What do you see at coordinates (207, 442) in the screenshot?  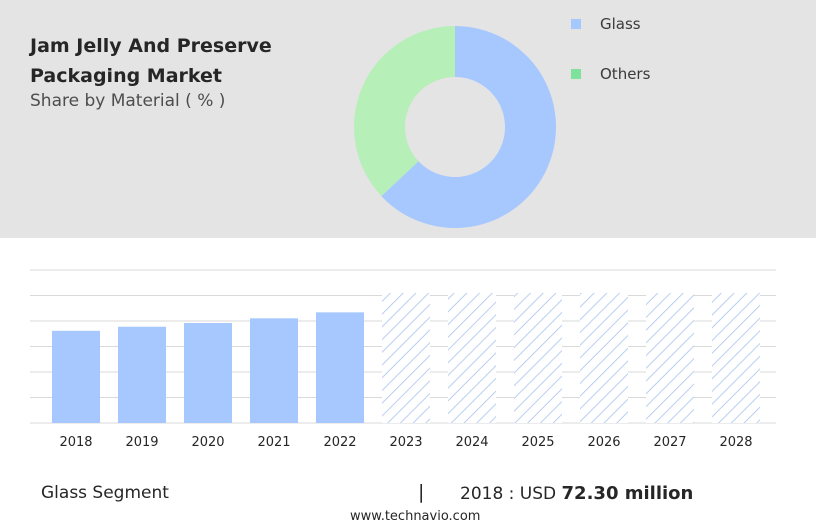 I see `x-tick-label: 2020` at bounding box center [207, 442].